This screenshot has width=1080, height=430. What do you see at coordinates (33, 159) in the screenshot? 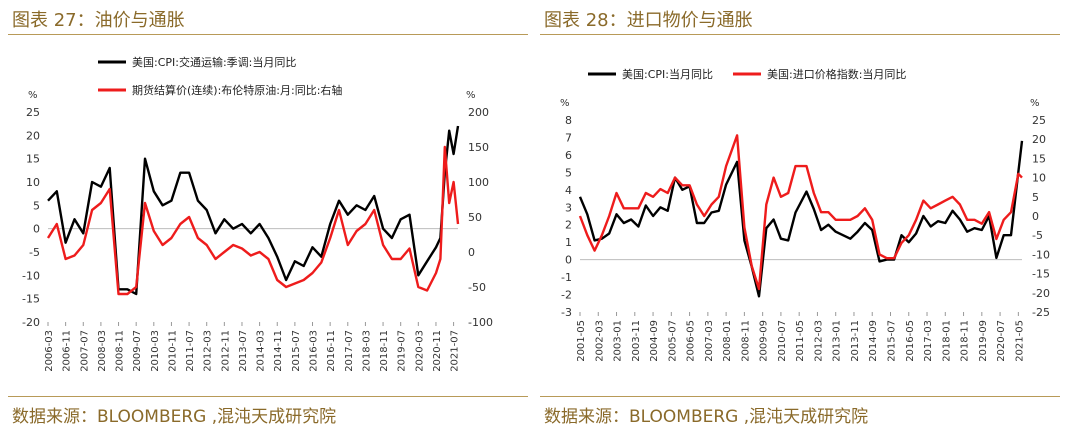
I see `y-tick-label-left: 15` at bounding box center [33, 159].